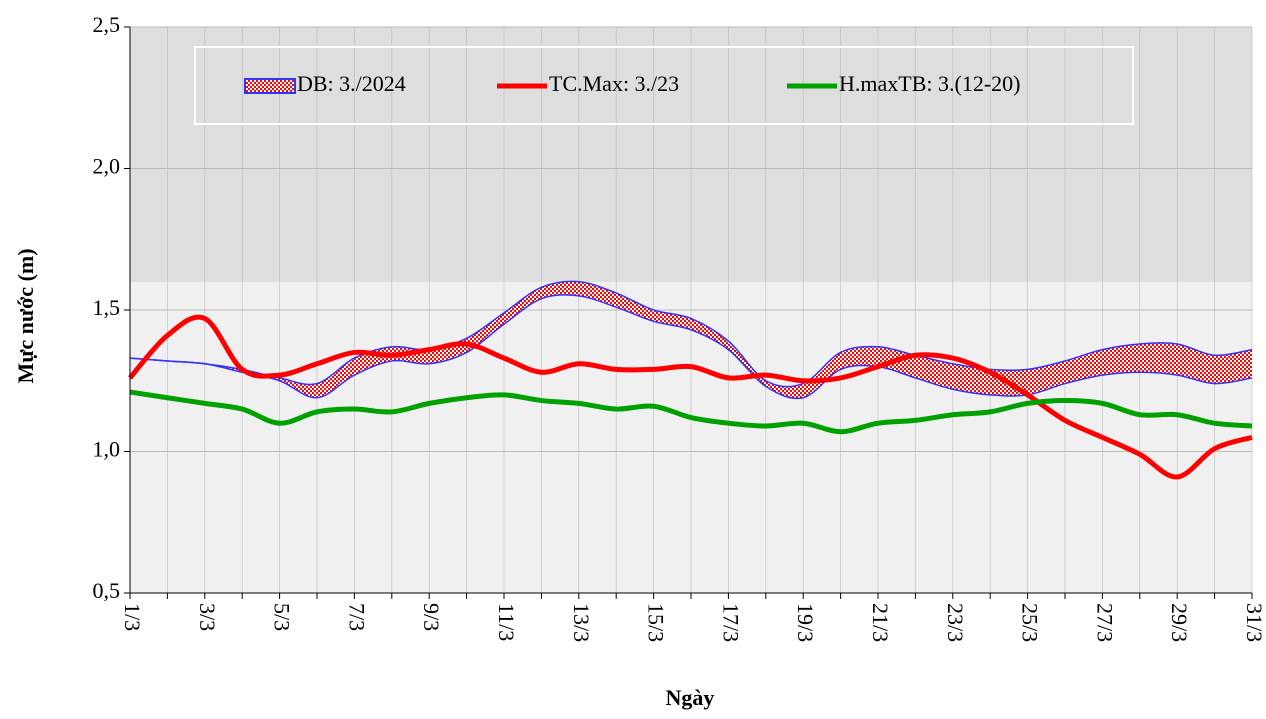  Describe the element at coordinates (107, 590) in the screenshot. I see `y-tick-label: 0,5` at that location.